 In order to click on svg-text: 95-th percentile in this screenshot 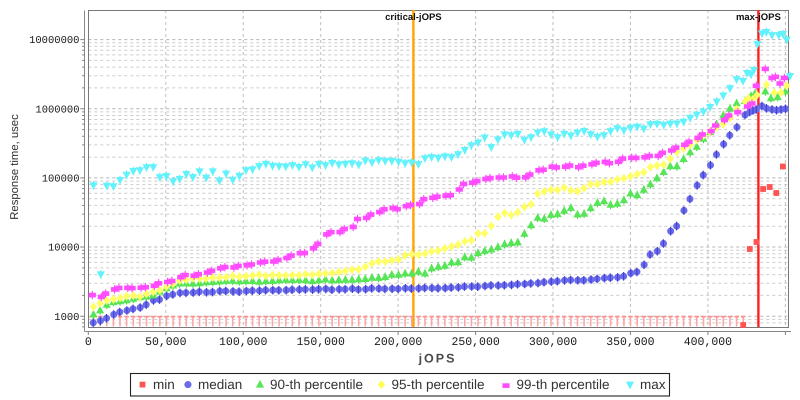, I will do `click(438, 384)`.